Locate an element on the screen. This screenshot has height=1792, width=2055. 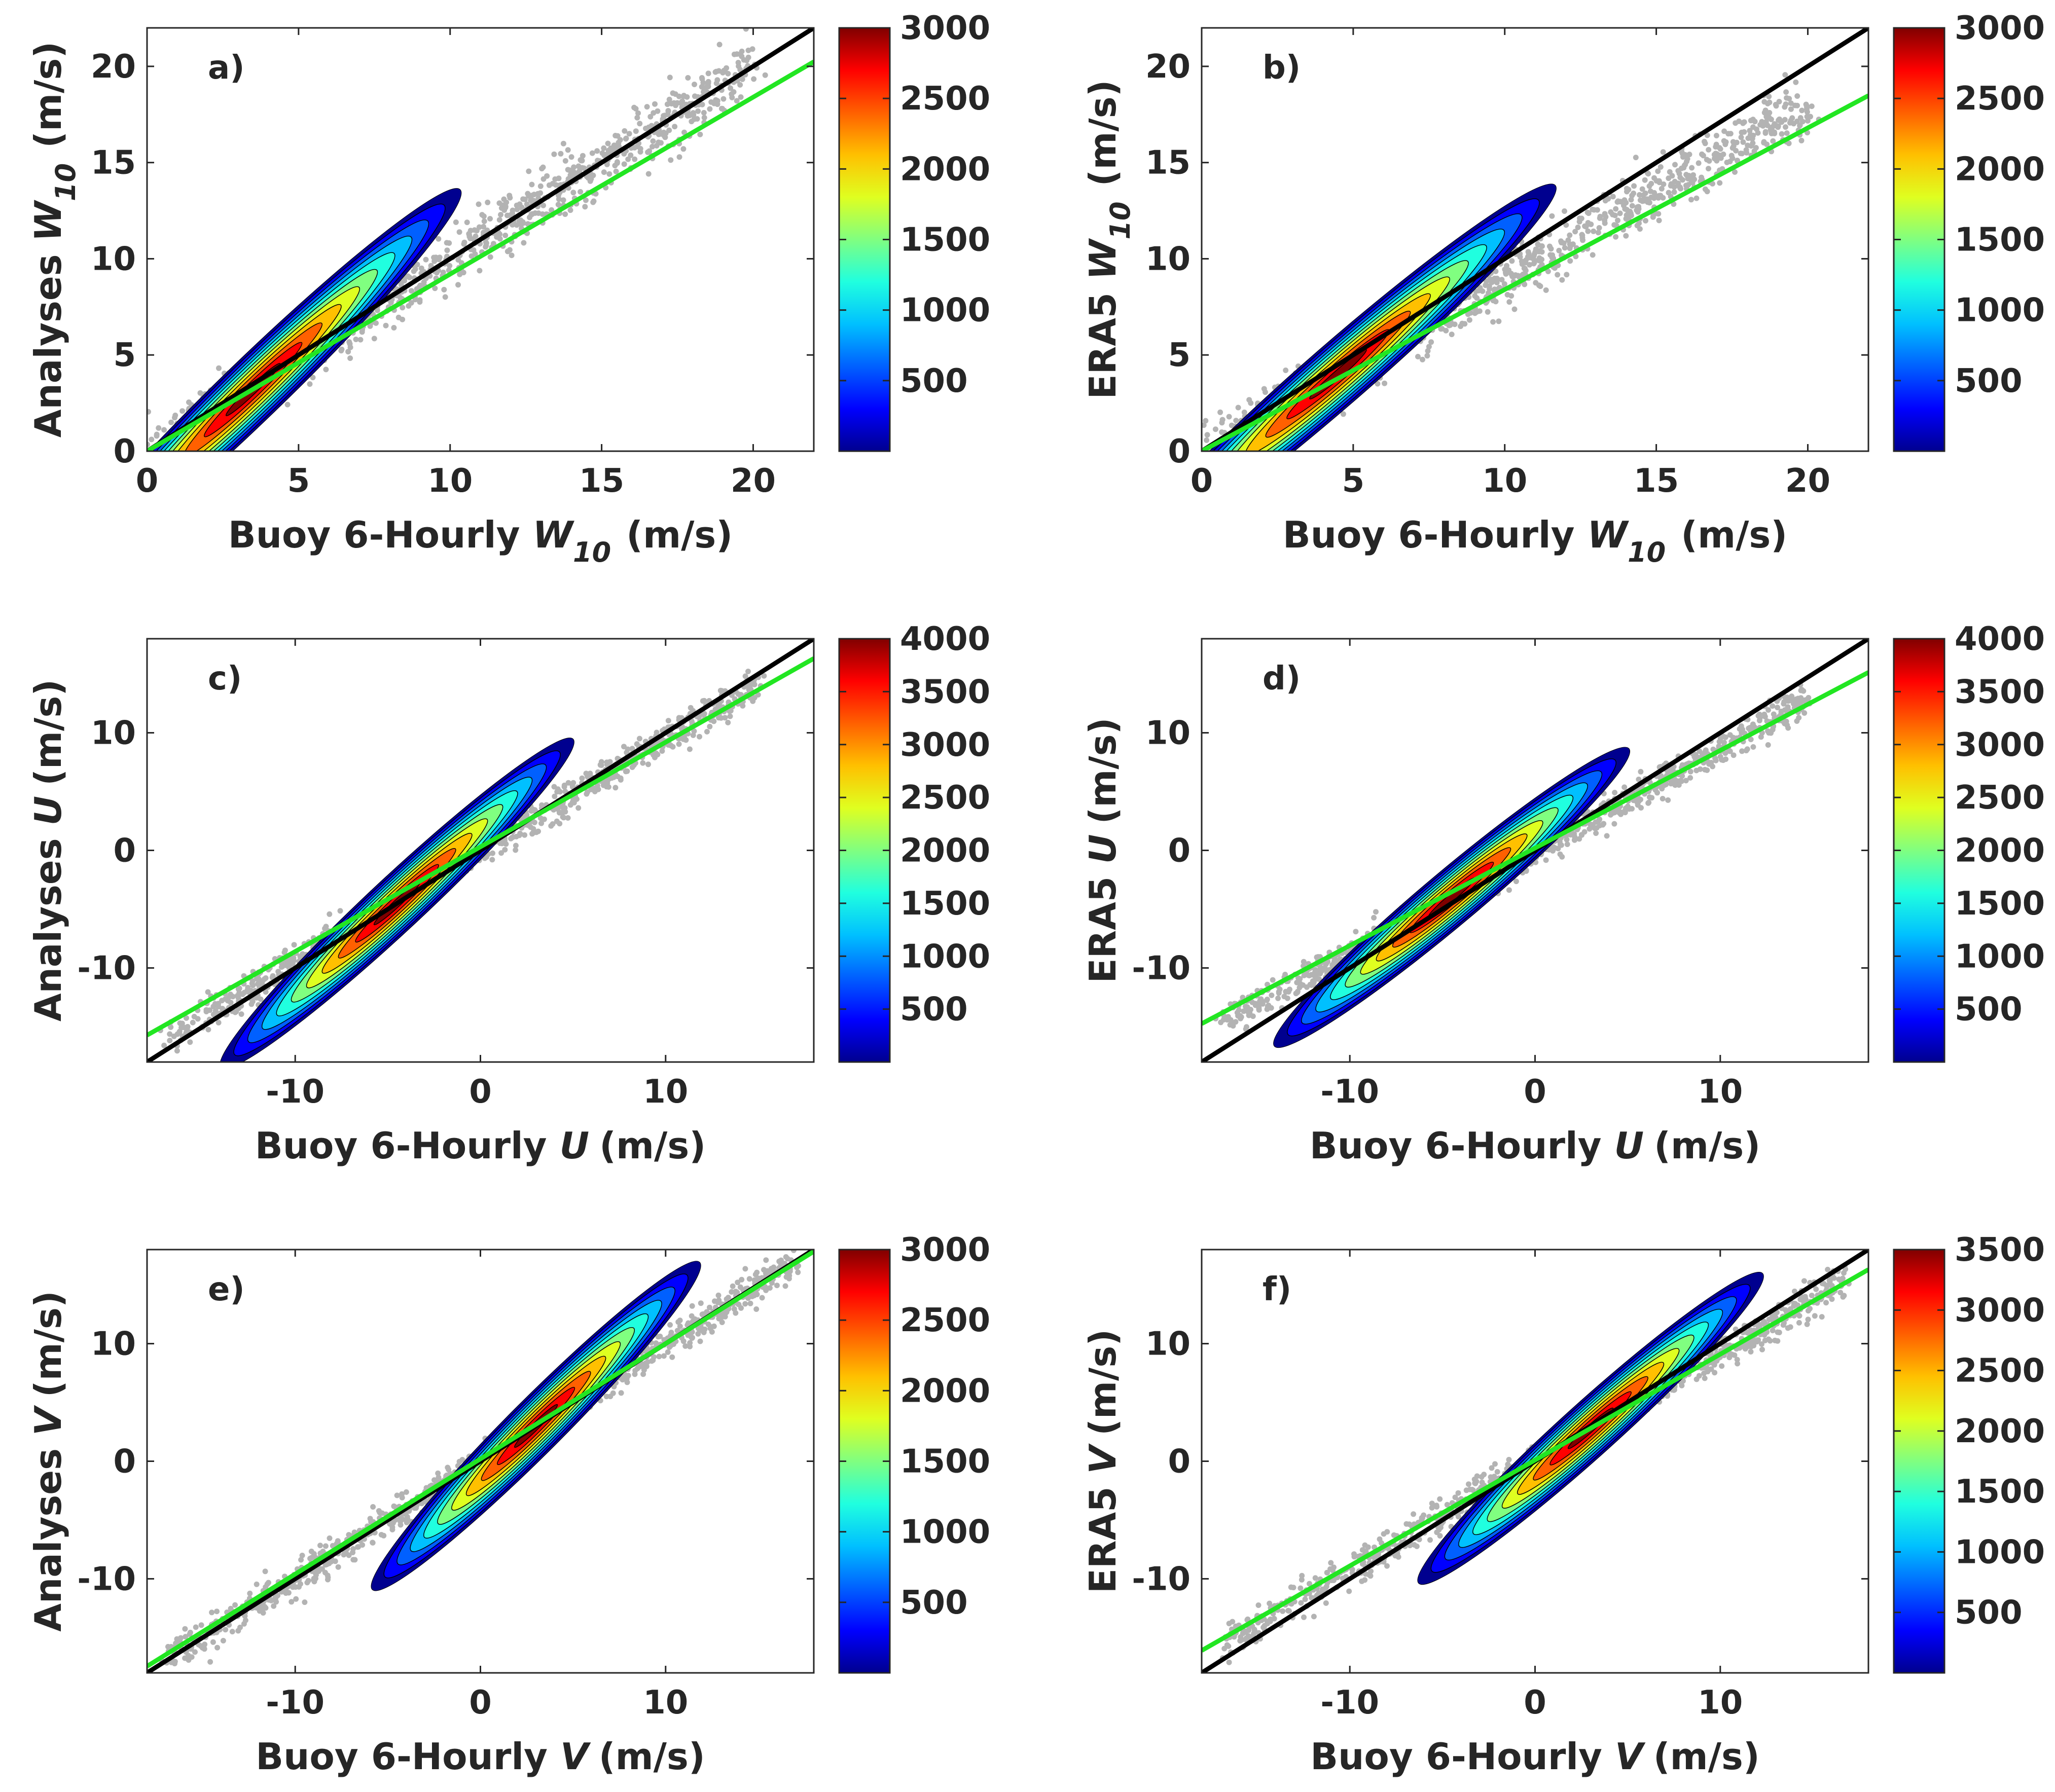
y-axis-label-main: Analyses is located at coordinates (48, 1534).